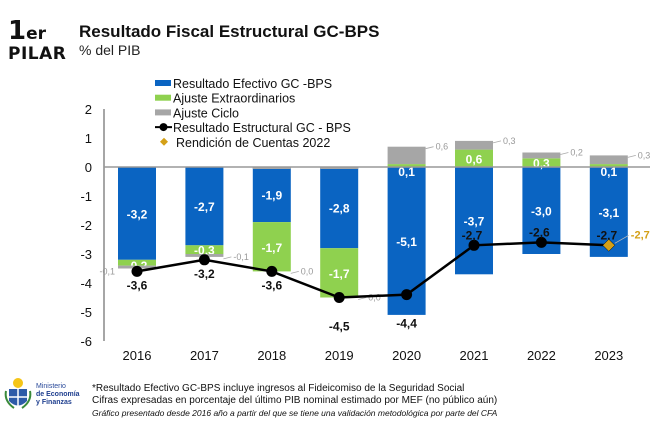 The height and width of the screenshot is (425, 658). What do you see at coordinates (204, 249) in the screenshot?
I see `bar-extraordinario-2017` at bounding box center [204, 249].